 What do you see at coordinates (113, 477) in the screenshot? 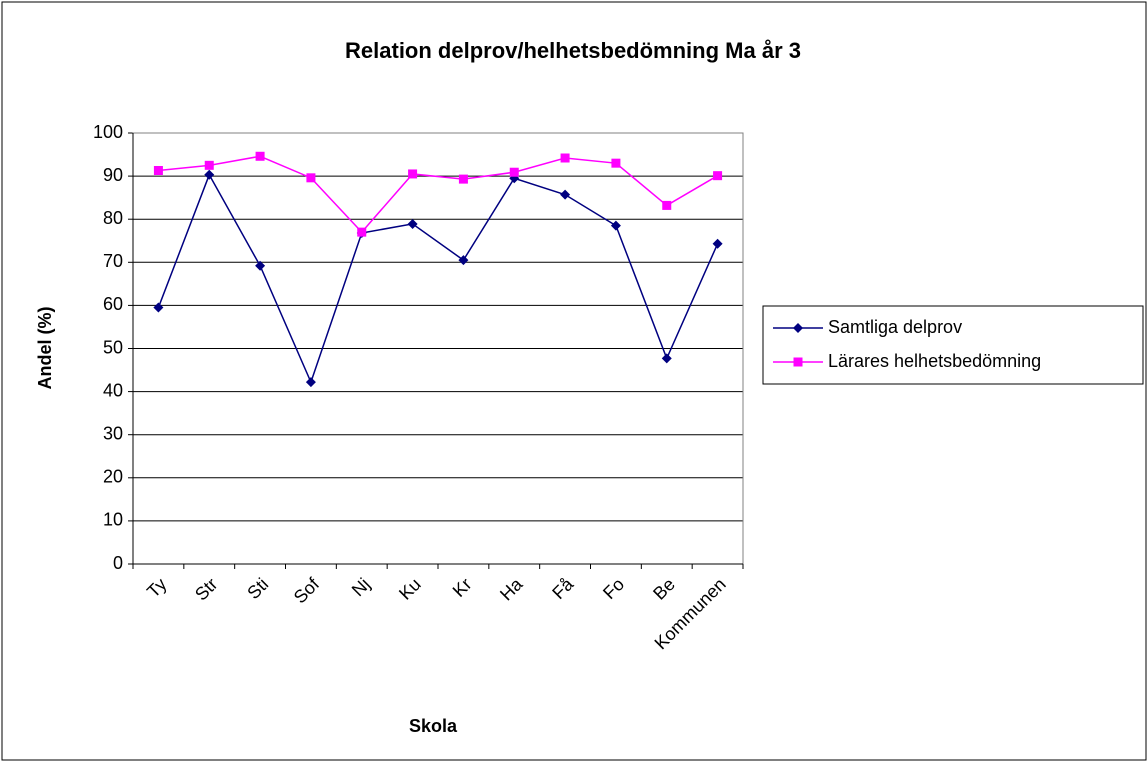
I see `y-tick-label: 20` at bounding box center [113, 477].